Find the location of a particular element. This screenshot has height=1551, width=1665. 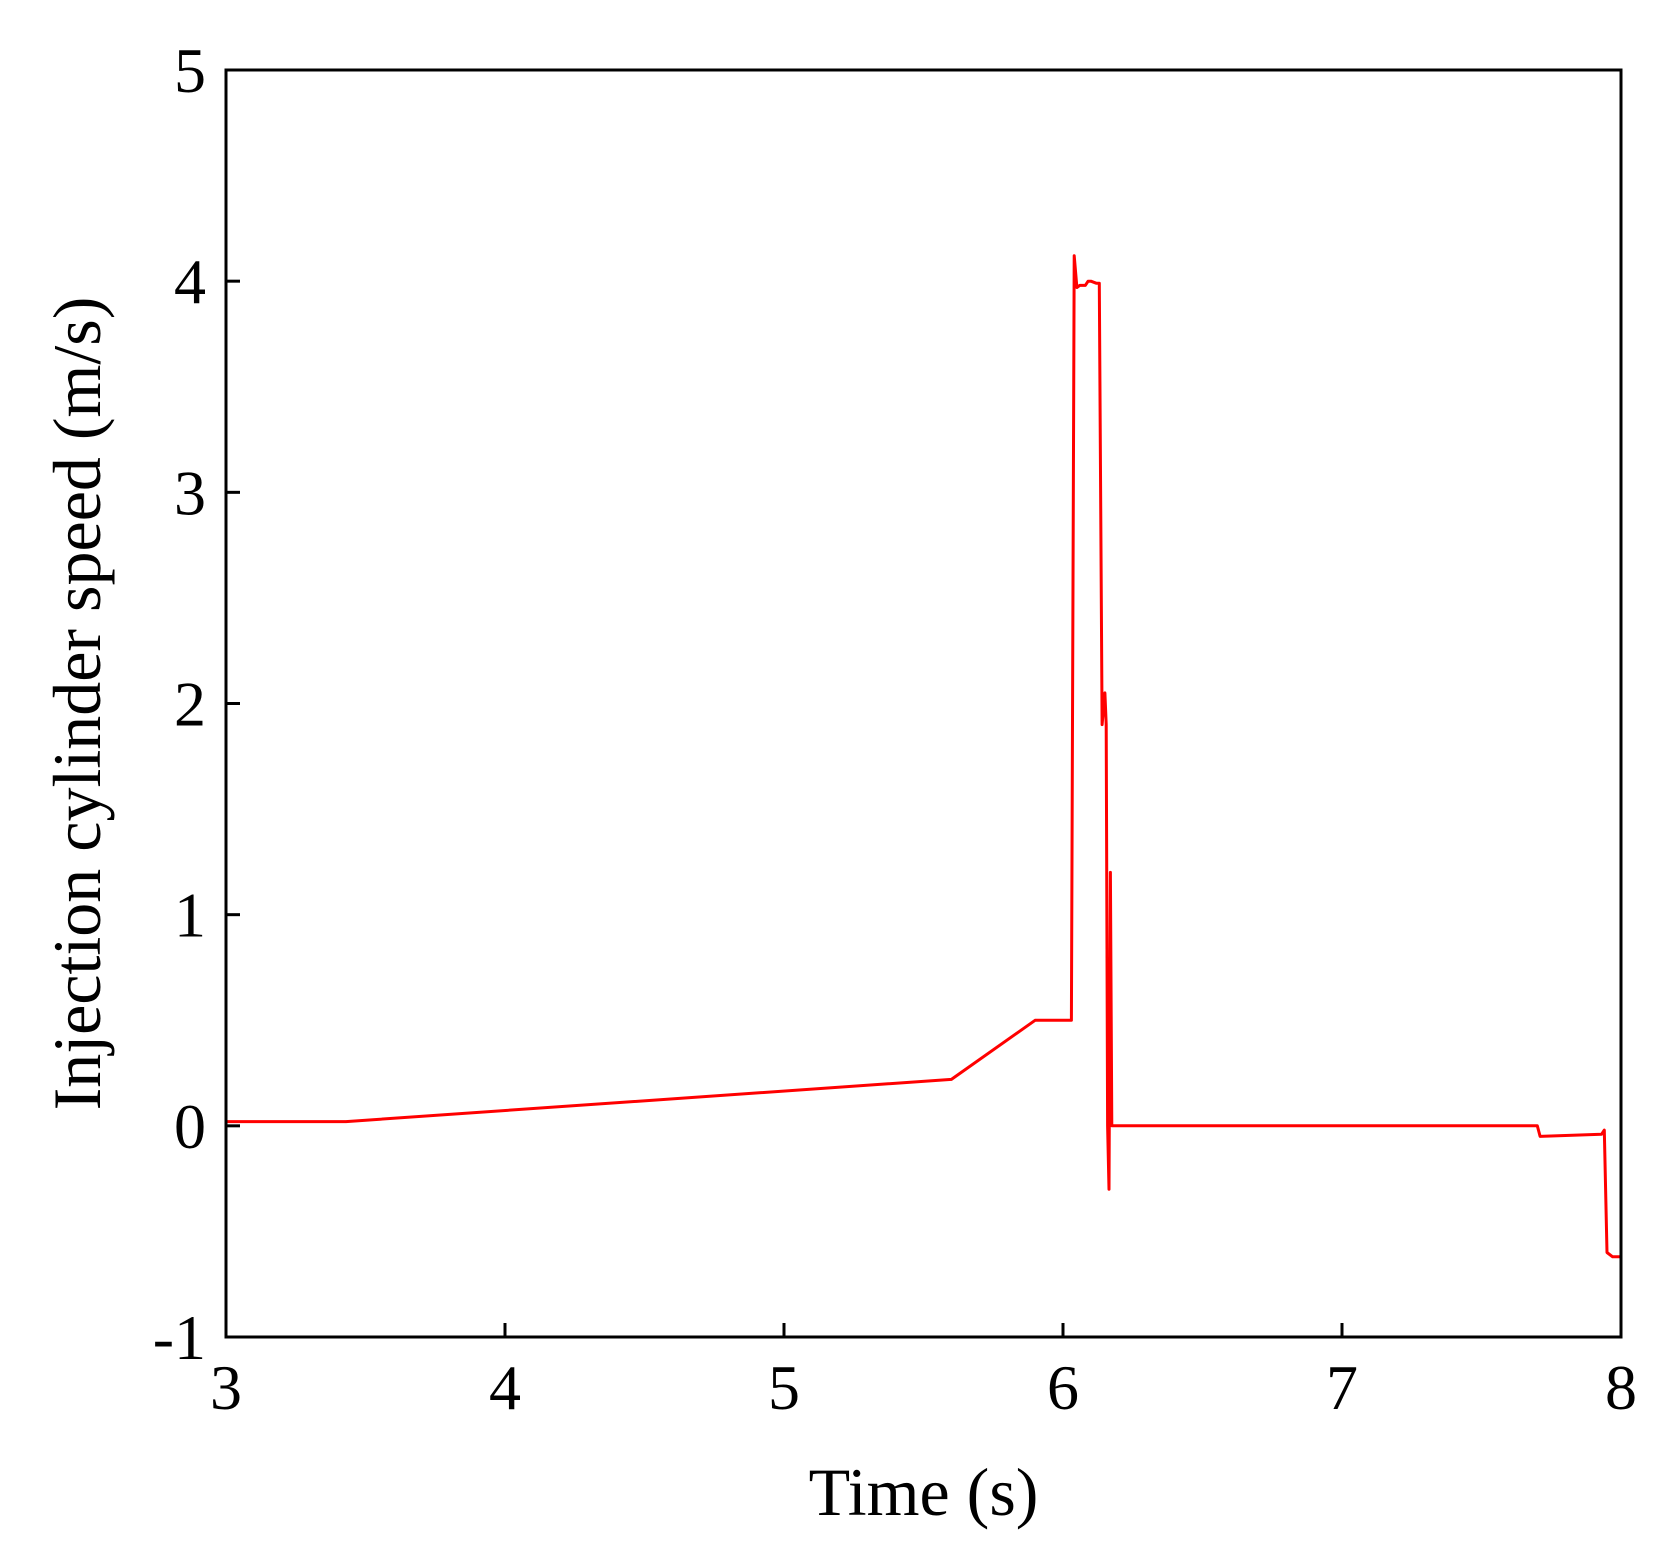

y-tick-label: 5 is located at coordinates (190, 70).